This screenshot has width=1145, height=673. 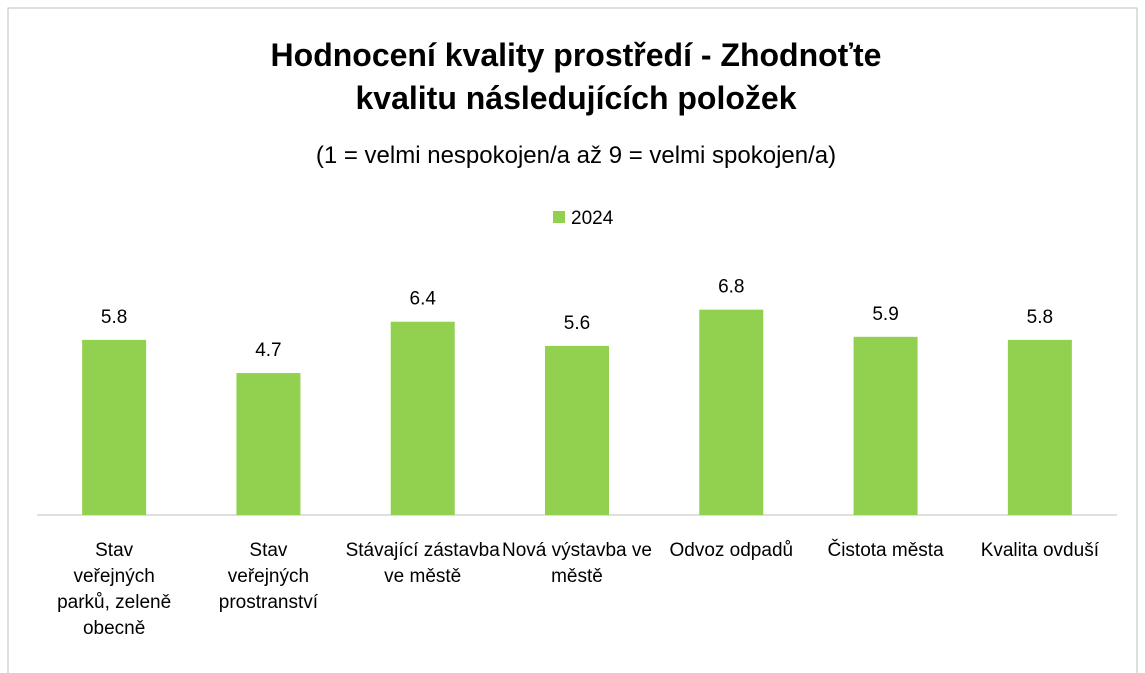 I want to click on data-label: 6.4, so click(x=423, y=299).